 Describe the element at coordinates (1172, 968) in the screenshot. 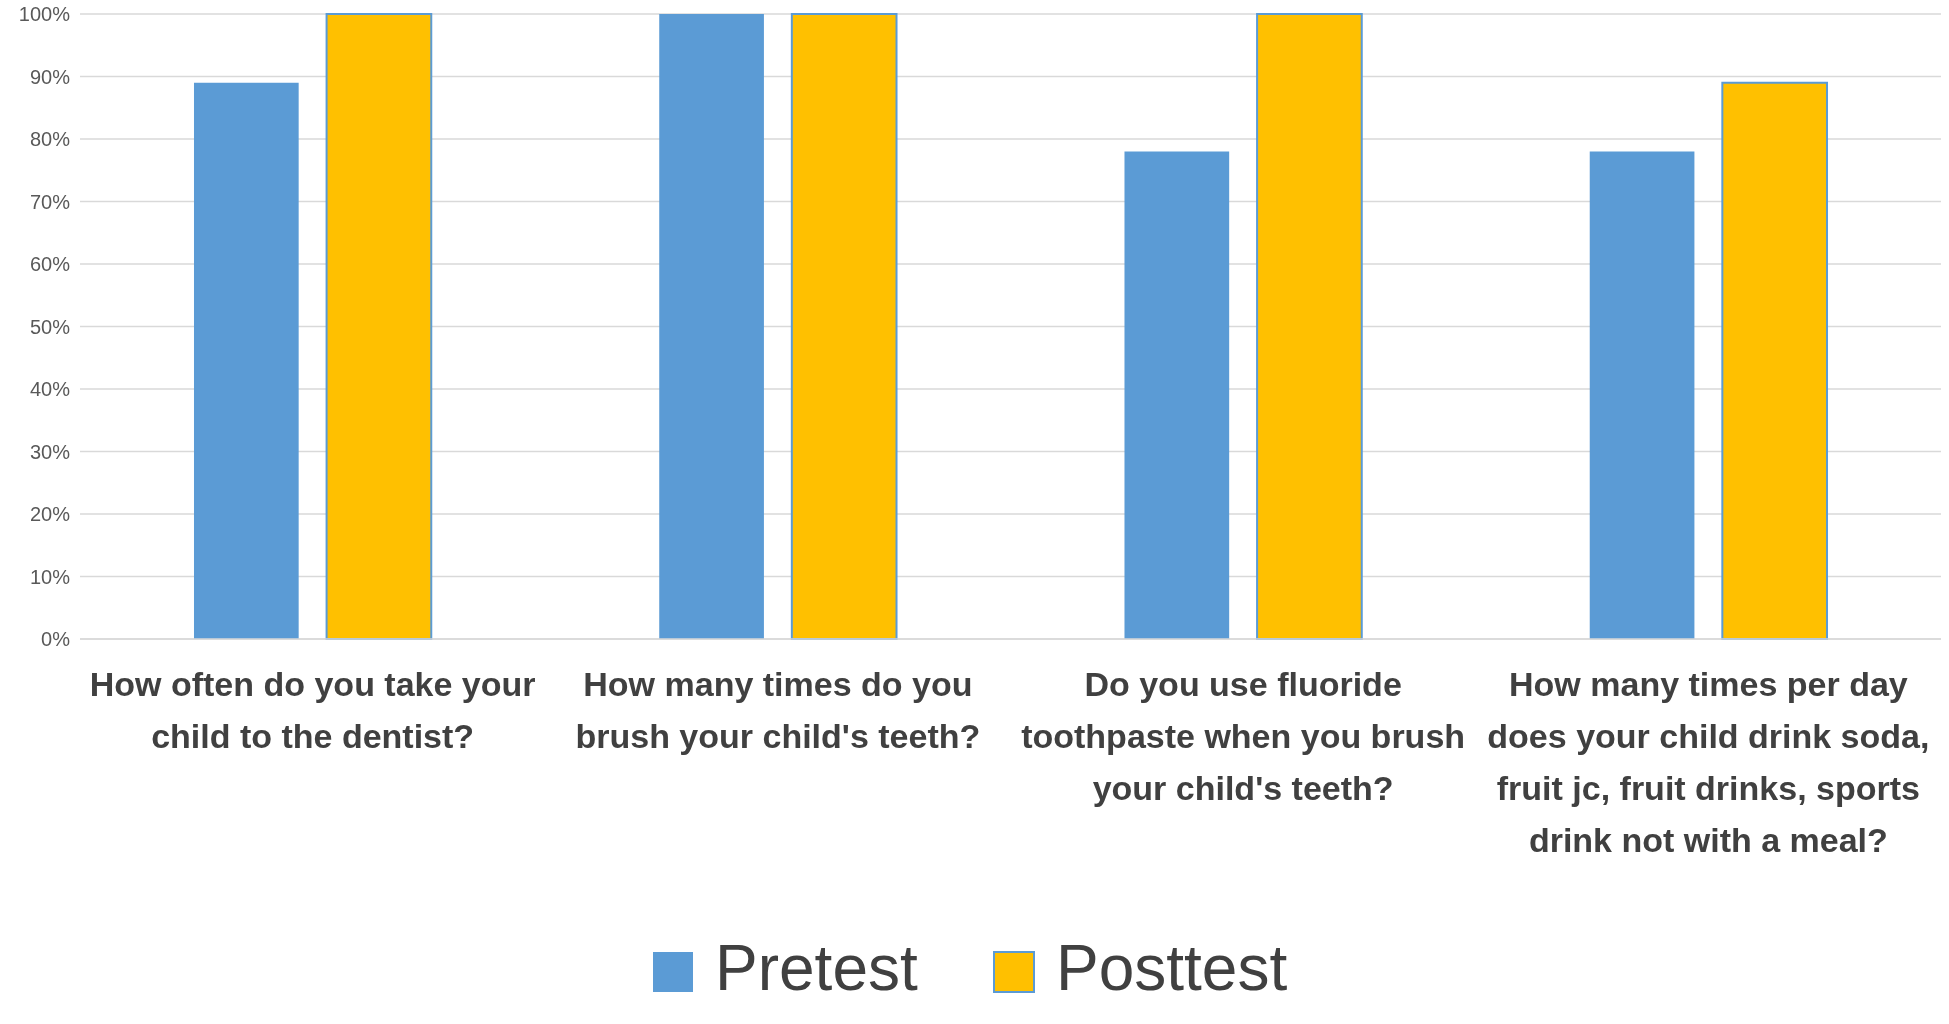

I see `legend-label: Posttest` at that location.